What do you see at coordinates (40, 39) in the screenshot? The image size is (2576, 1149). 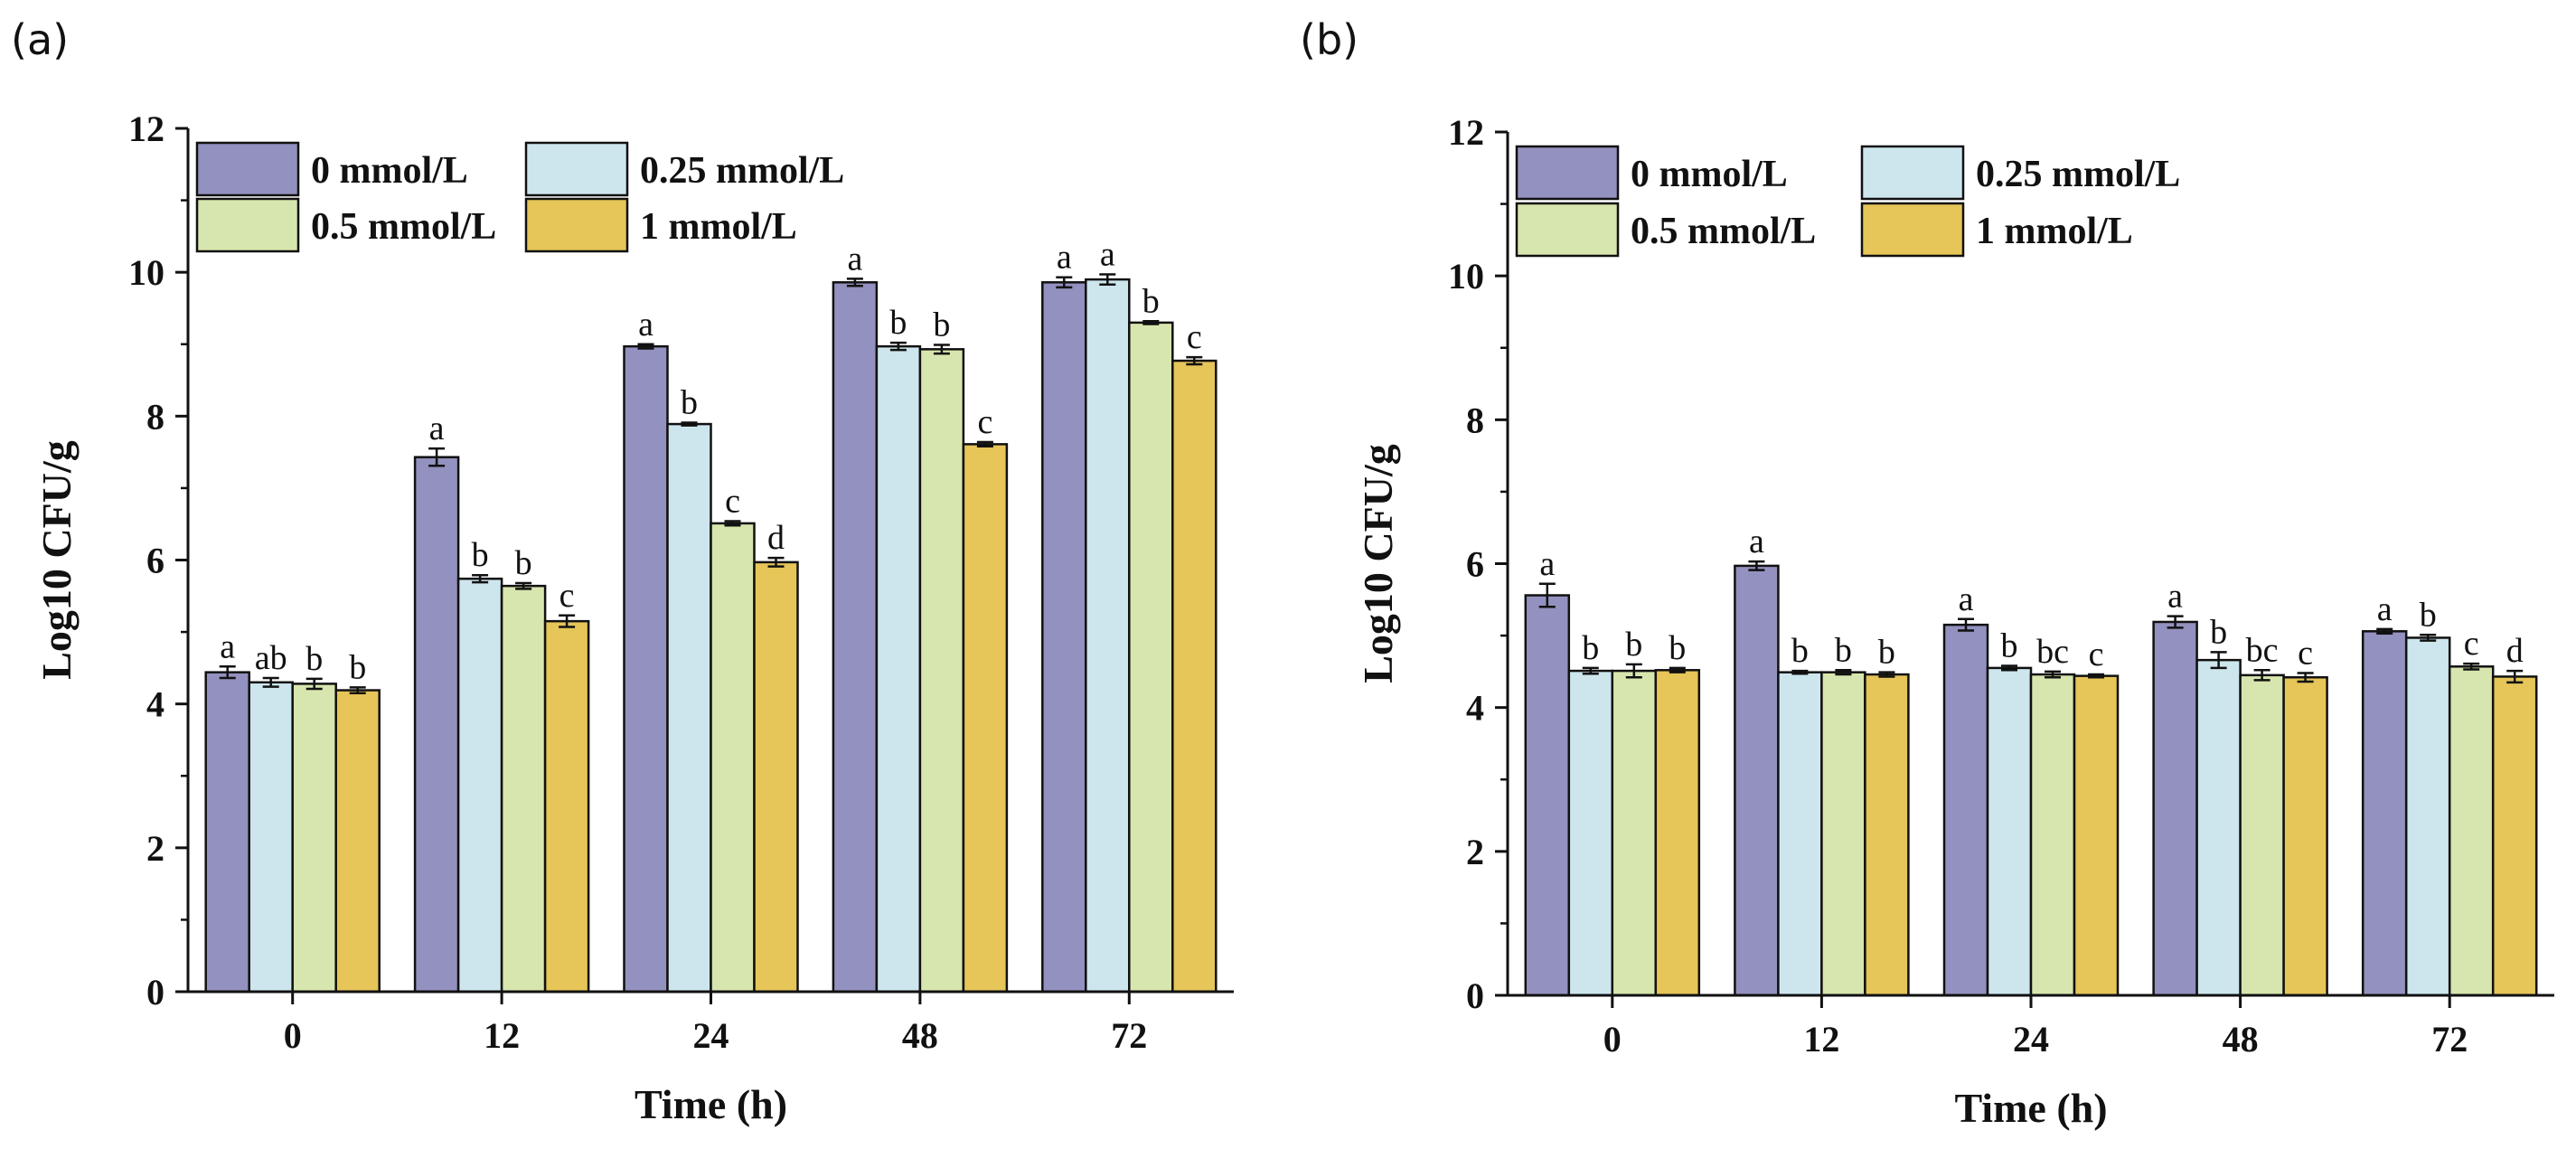 I see `panel-label: (a)` at bounding box center [40, 39].